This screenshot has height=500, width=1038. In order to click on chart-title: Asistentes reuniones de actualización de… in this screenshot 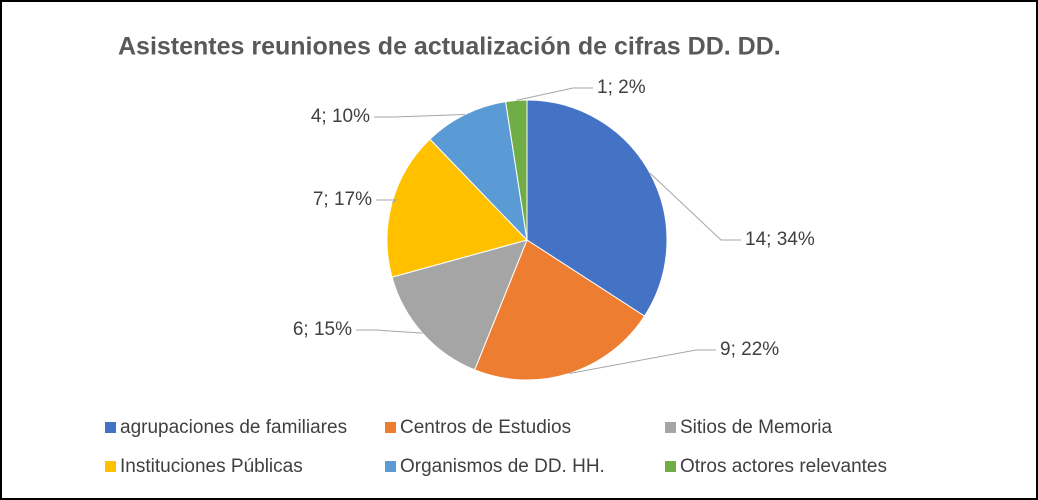, I will do `click(449, 47)`.